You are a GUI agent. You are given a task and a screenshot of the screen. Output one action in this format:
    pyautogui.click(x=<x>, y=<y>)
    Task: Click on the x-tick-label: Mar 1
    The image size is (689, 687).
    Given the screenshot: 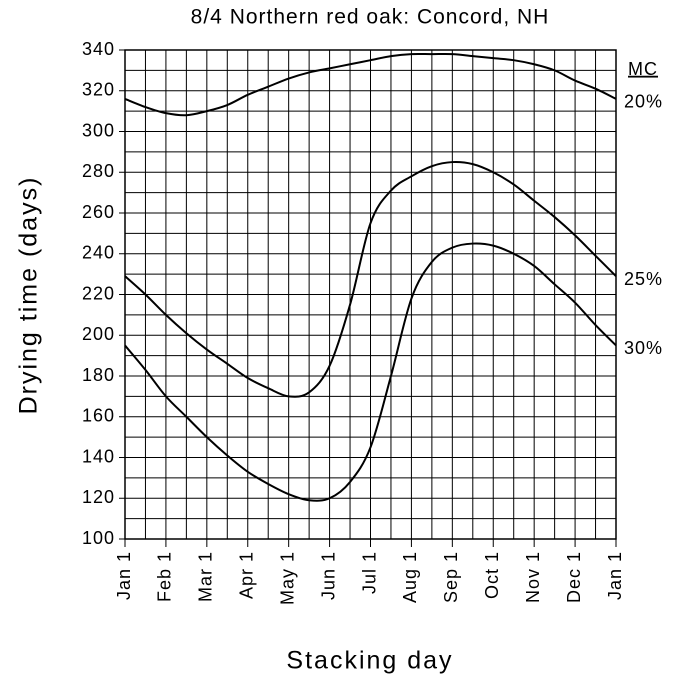 What is the action you would take?
    pyautogui.click(x=206, y=576)
    